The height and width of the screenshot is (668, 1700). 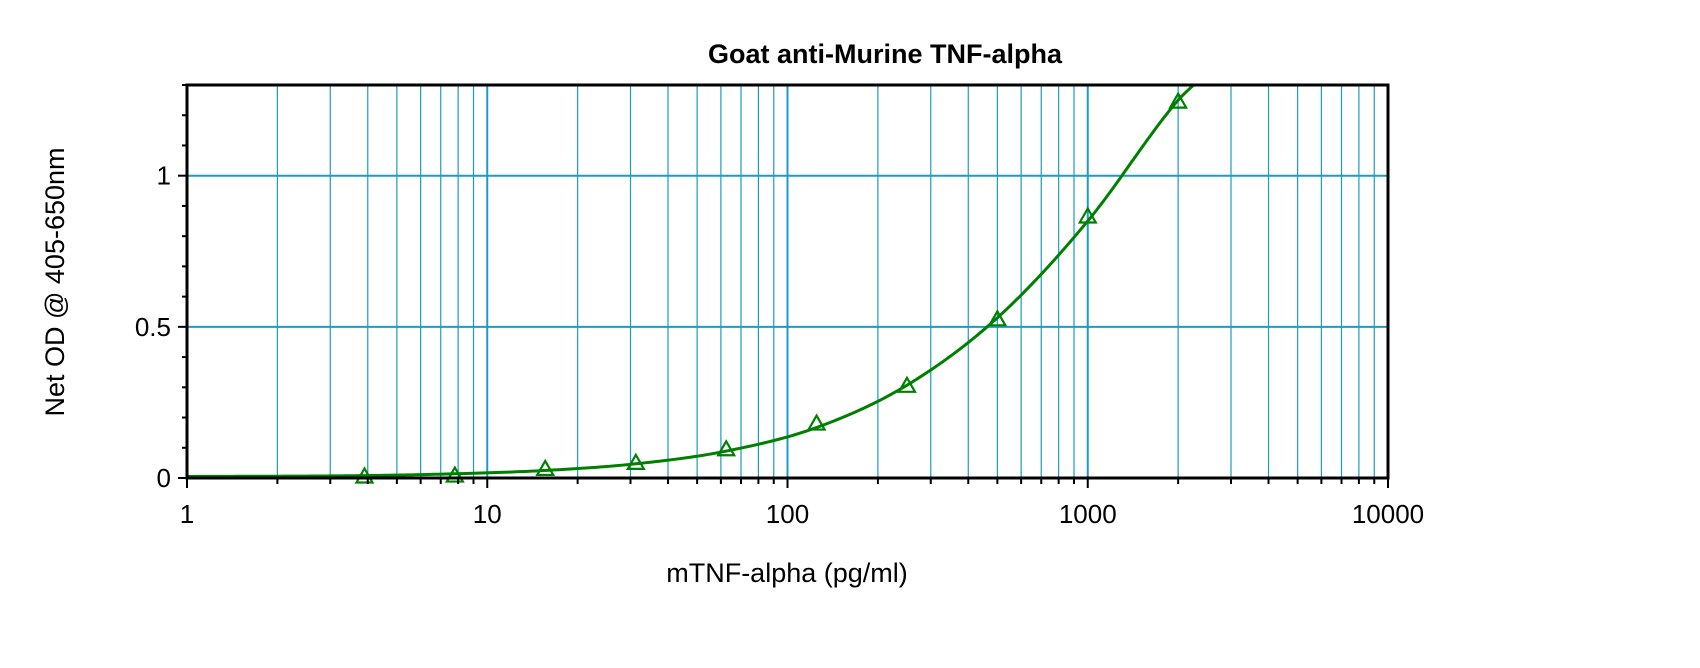 I want to click on x-tick-label: 1, so click(x=187, y=514).